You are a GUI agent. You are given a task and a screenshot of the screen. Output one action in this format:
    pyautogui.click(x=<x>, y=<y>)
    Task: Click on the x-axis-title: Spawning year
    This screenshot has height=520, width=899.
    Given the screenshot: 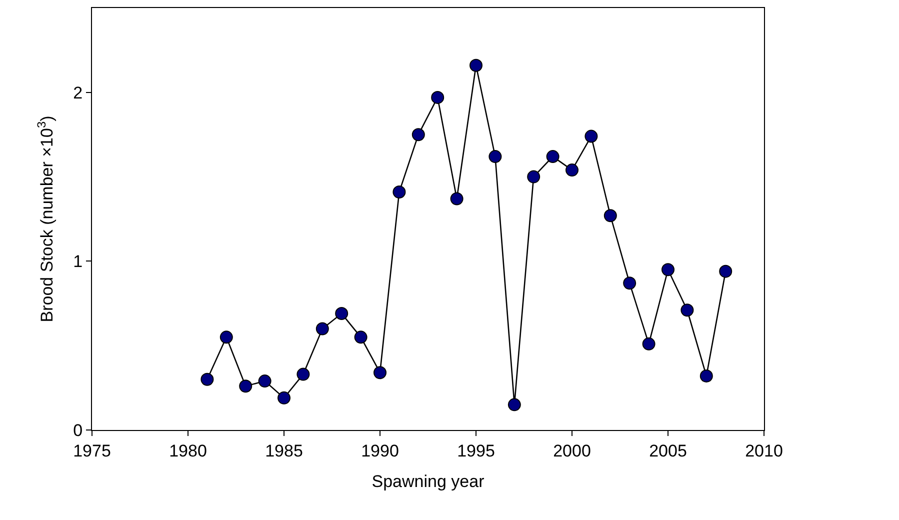 What is the action you would take?
    pyautogui.click(x=428, y=481)
    